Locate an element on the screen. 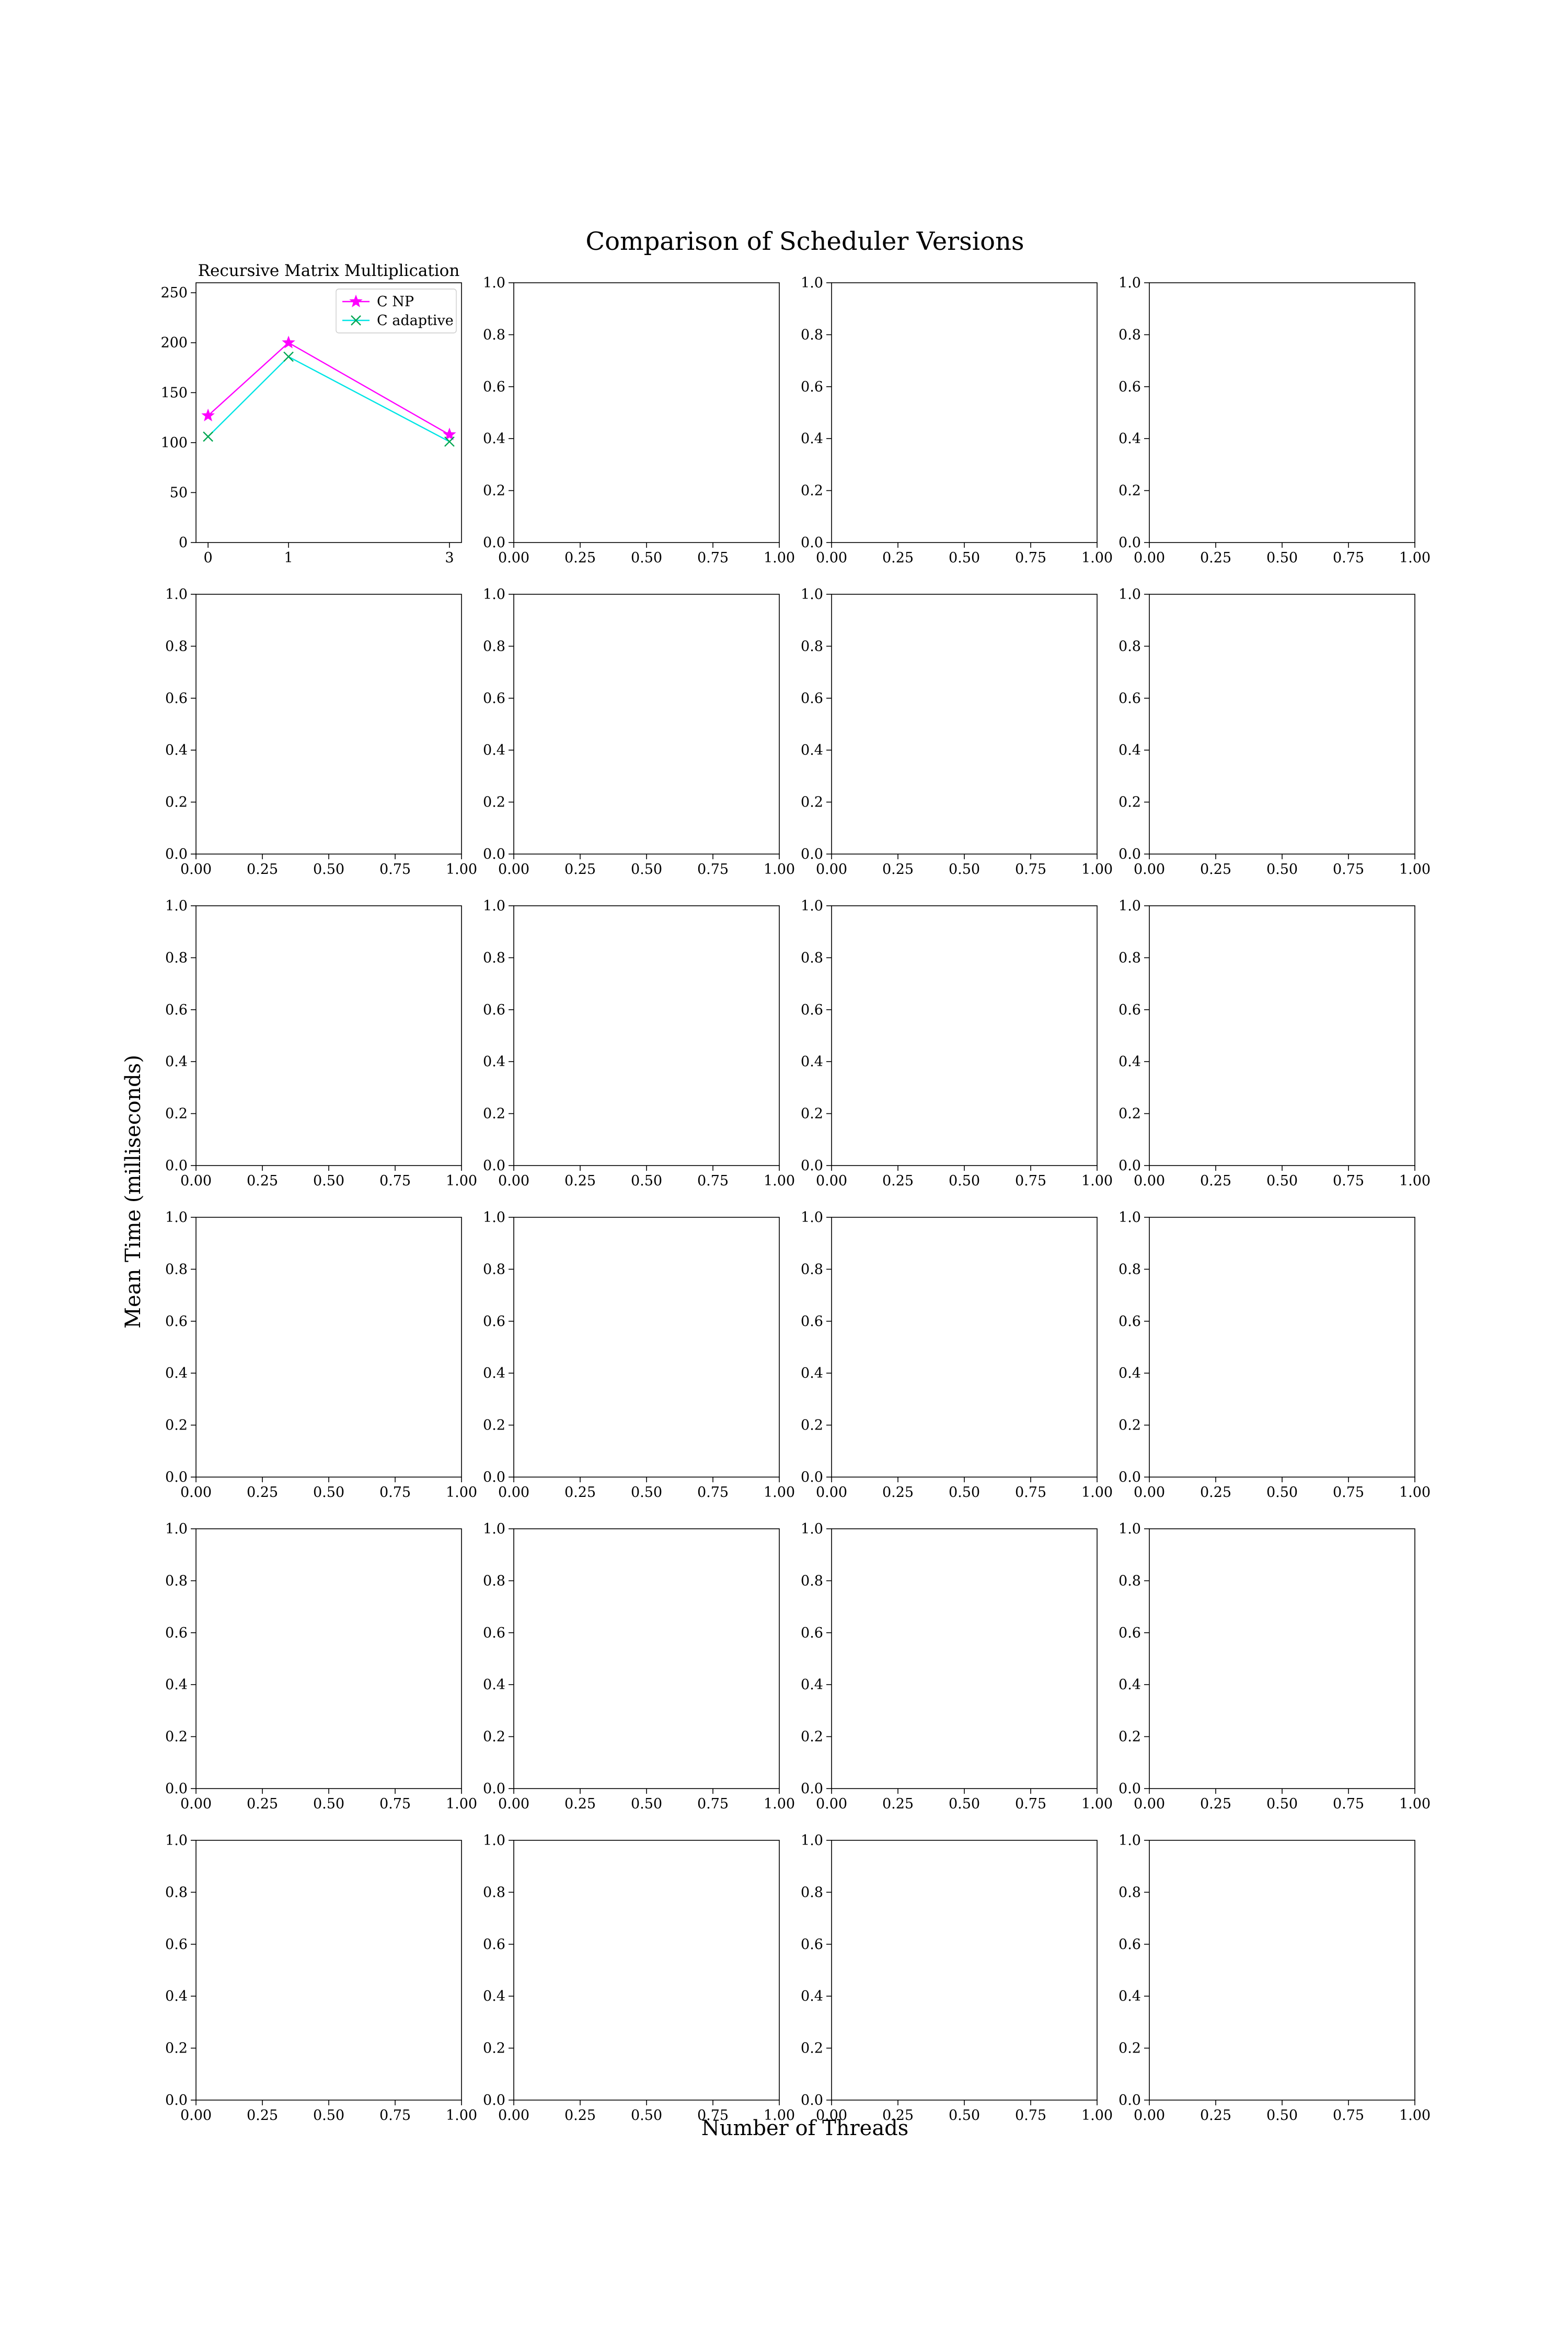 The width and height of the screenshot is (1568, 2352). empty-subplot-1: 0.00 0.25 0.50 0.75 1.00 0.0 0.2 0.4 0.6 0.8 1.0 is located at coordinates (639, 420).